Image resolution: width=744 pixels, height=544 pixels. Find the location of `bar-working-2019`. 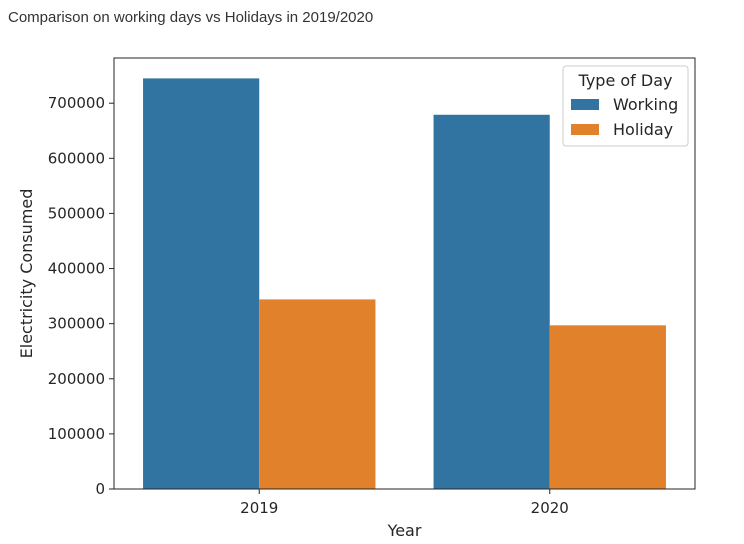

bar-working-2019 is located at coordinates (201, 284).